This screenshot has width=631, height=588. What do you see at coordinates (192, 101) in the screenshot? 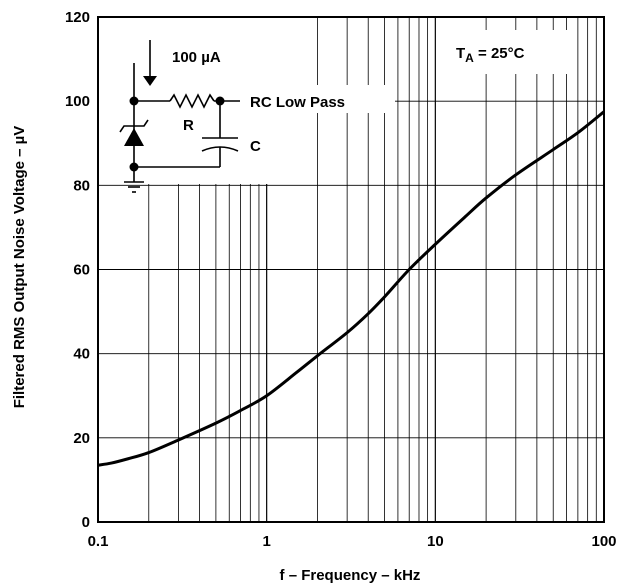
I see `resistor-icon` at bounding box center [192, 101].